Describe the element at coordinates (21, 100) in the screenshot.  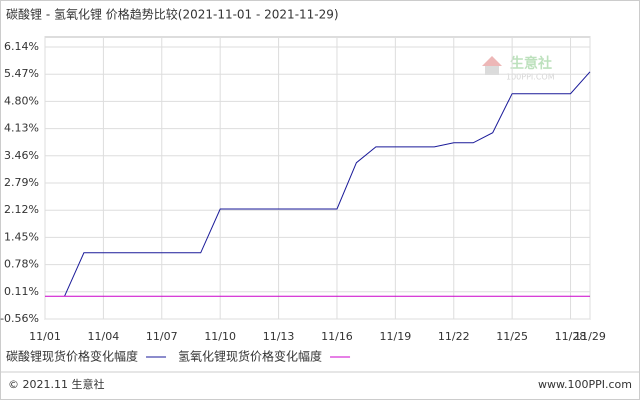
I see `y-tick-label: 4.80%` at that location.